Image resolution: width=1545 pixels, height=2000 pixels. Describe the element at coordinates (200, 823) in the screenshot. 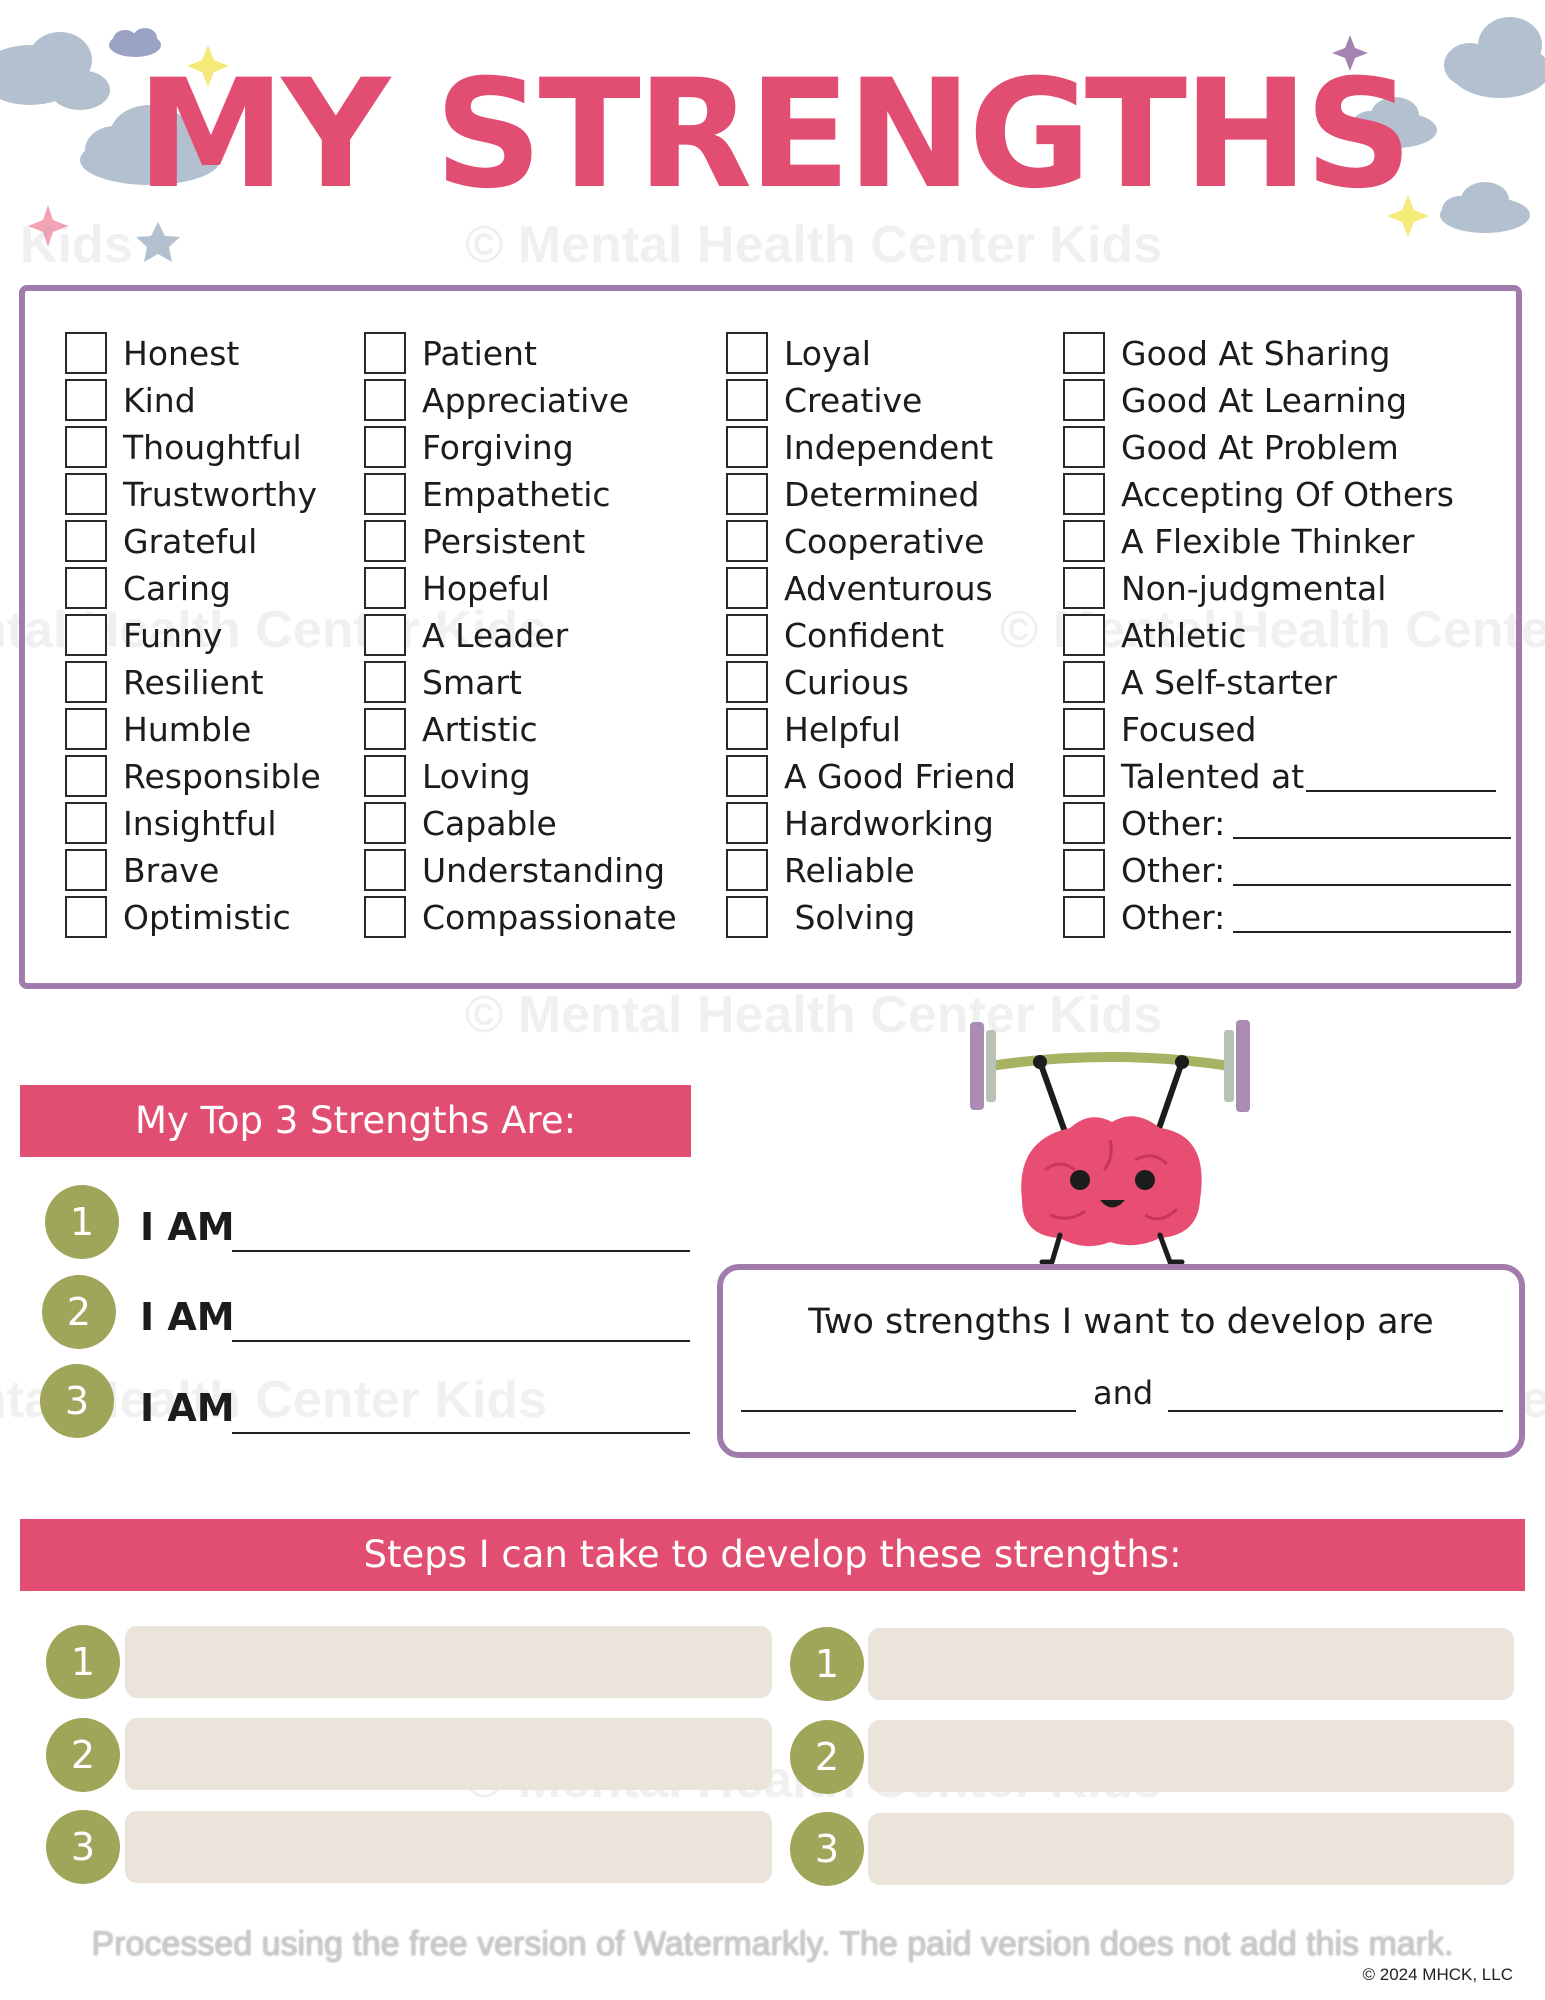

I see `strength-label: Insightful` at that location.